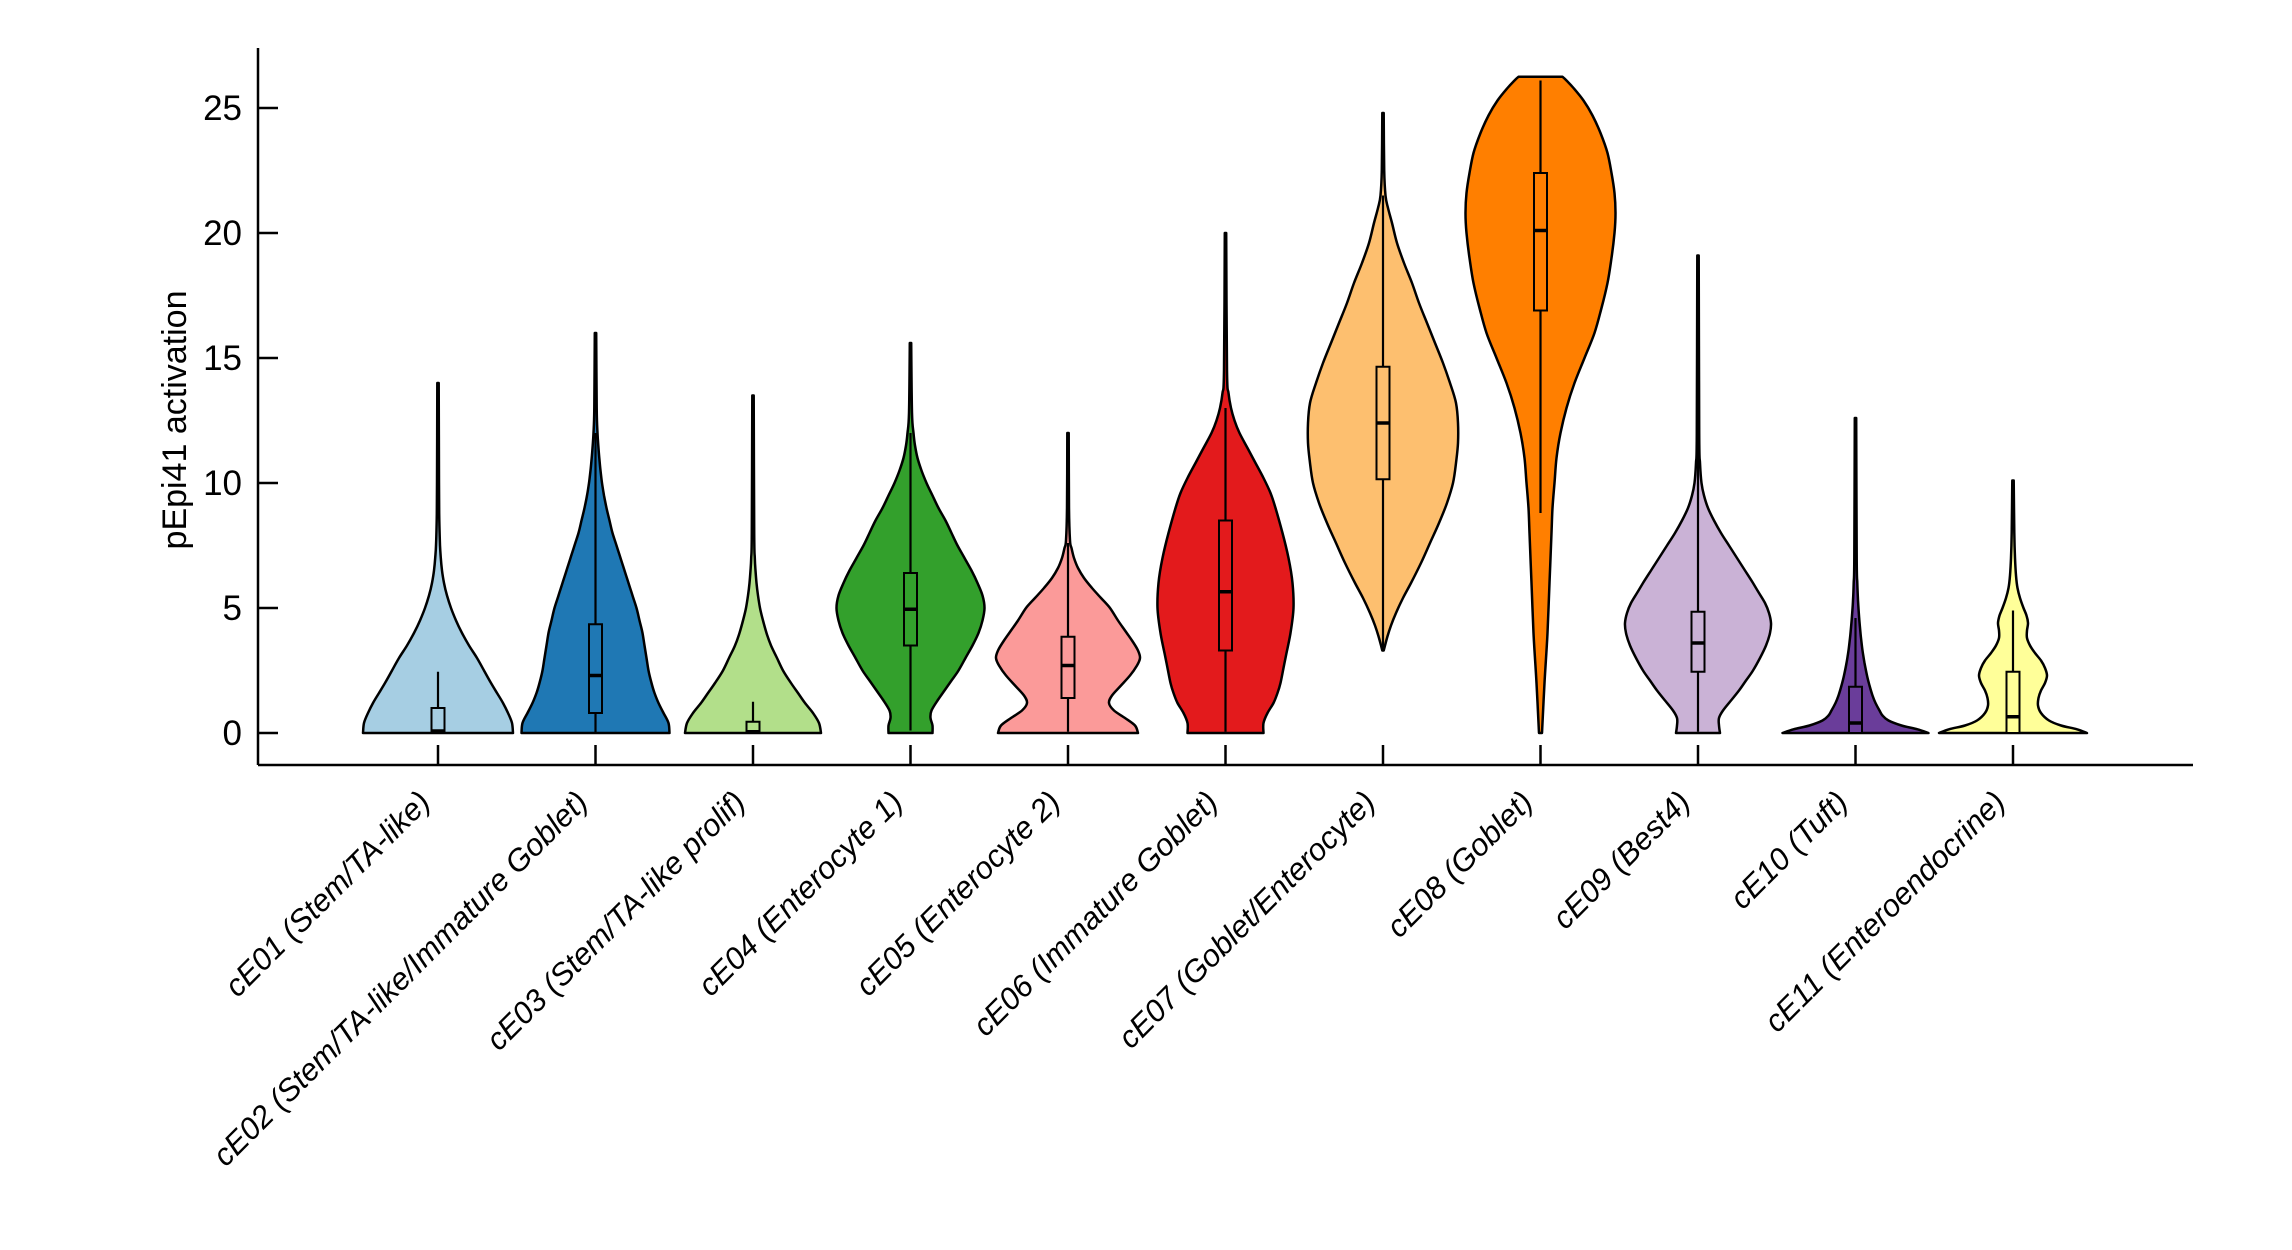 The image size is (2292, 1250). I want to click on y-tick-label: 10, so click(222, 483).